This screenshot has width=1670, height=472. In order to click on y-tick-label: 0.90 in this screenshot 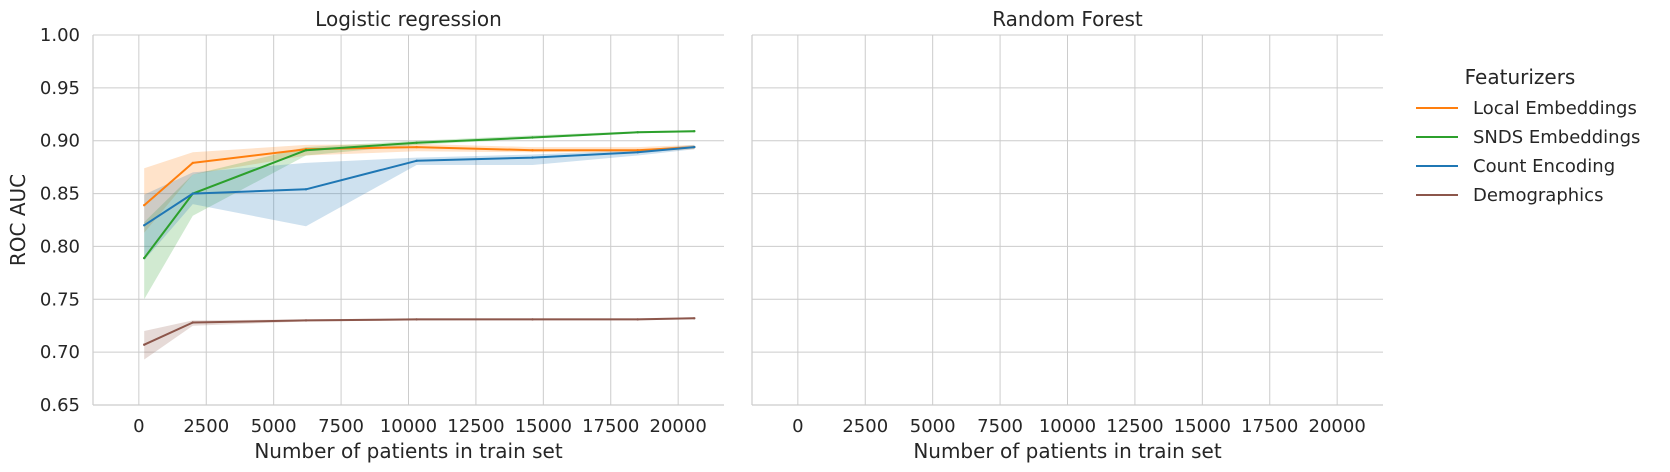, I will do `click(60, 141)`.